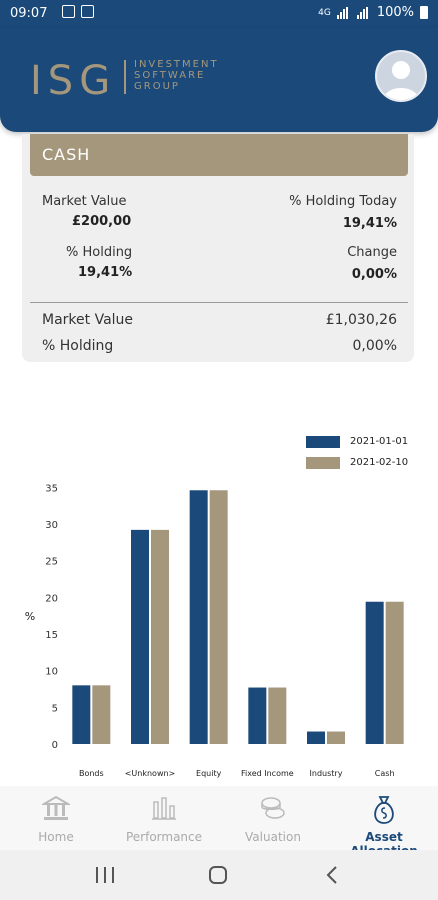  What do you see at coordinates (66, 154) in the screenshot?
I see `card-title: CASH` at bounding box center [66, 154].